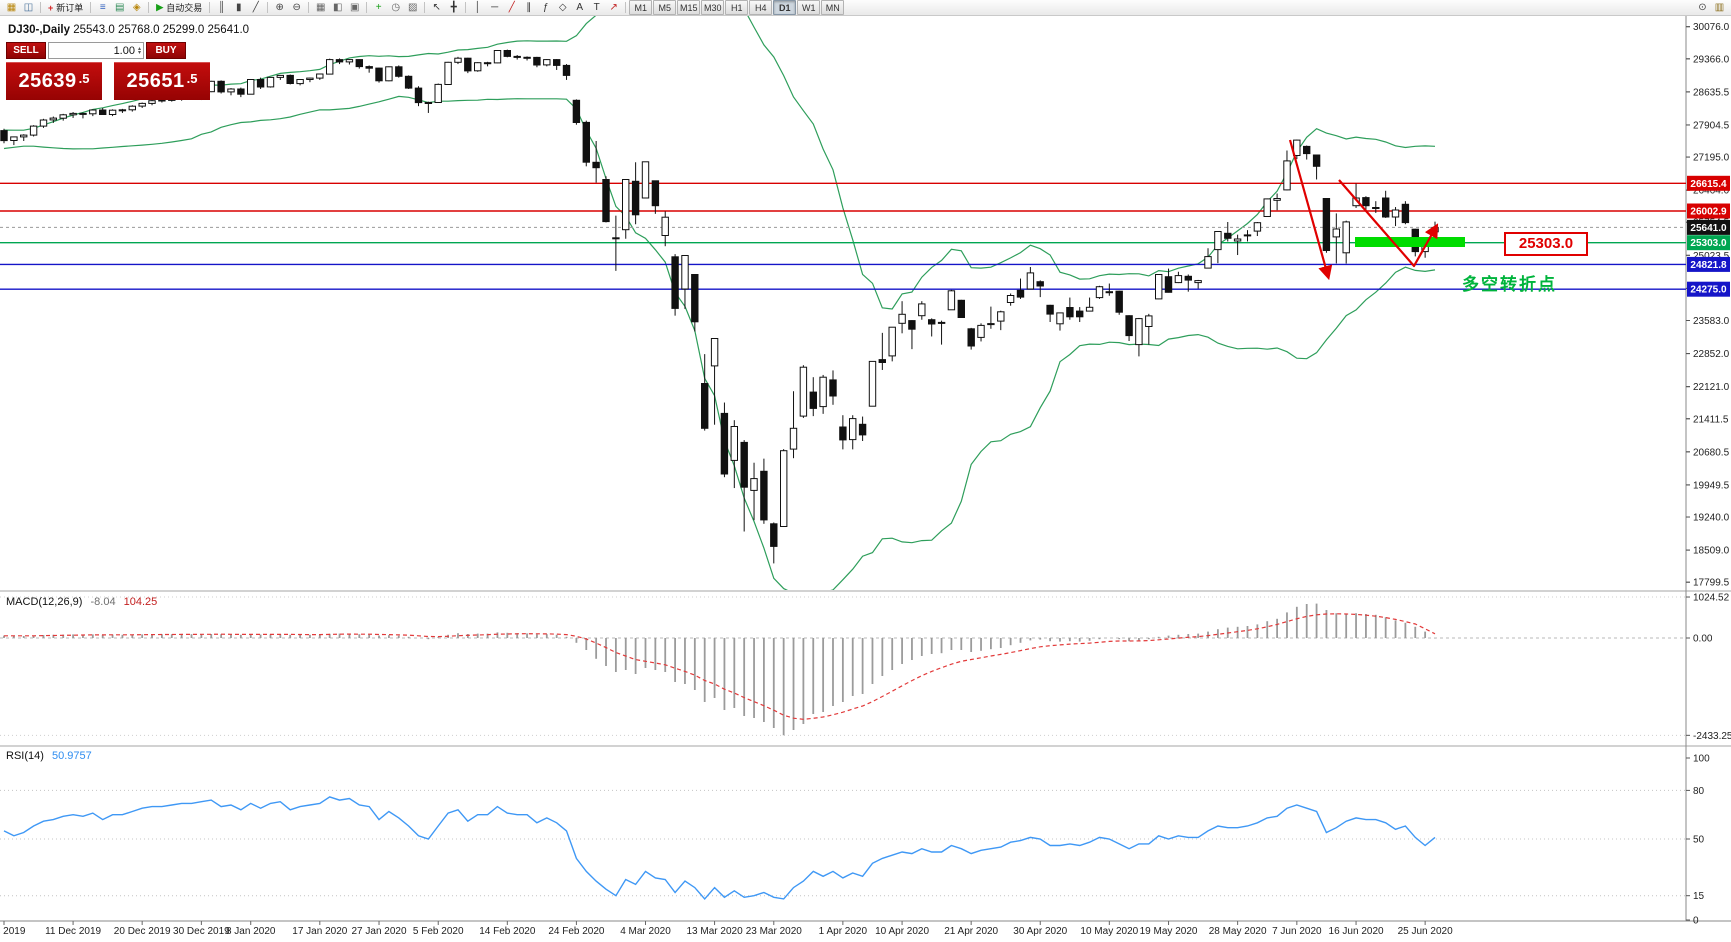  Describe the element at coordinates (320, 7) in the screenshot. I see `tile-windows-icon: ▦` at that location.